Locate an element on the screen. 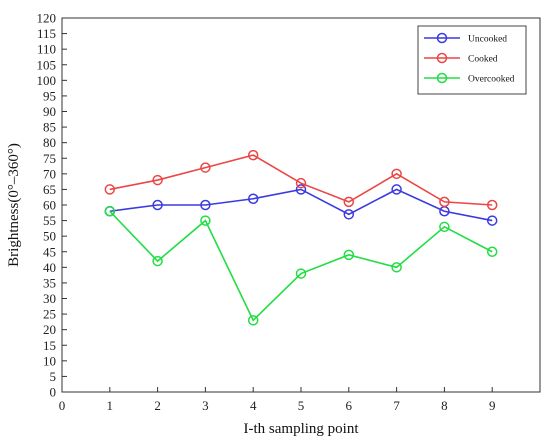  legend-item-uncooked: Uncooked is located at coordinates (465, 38).